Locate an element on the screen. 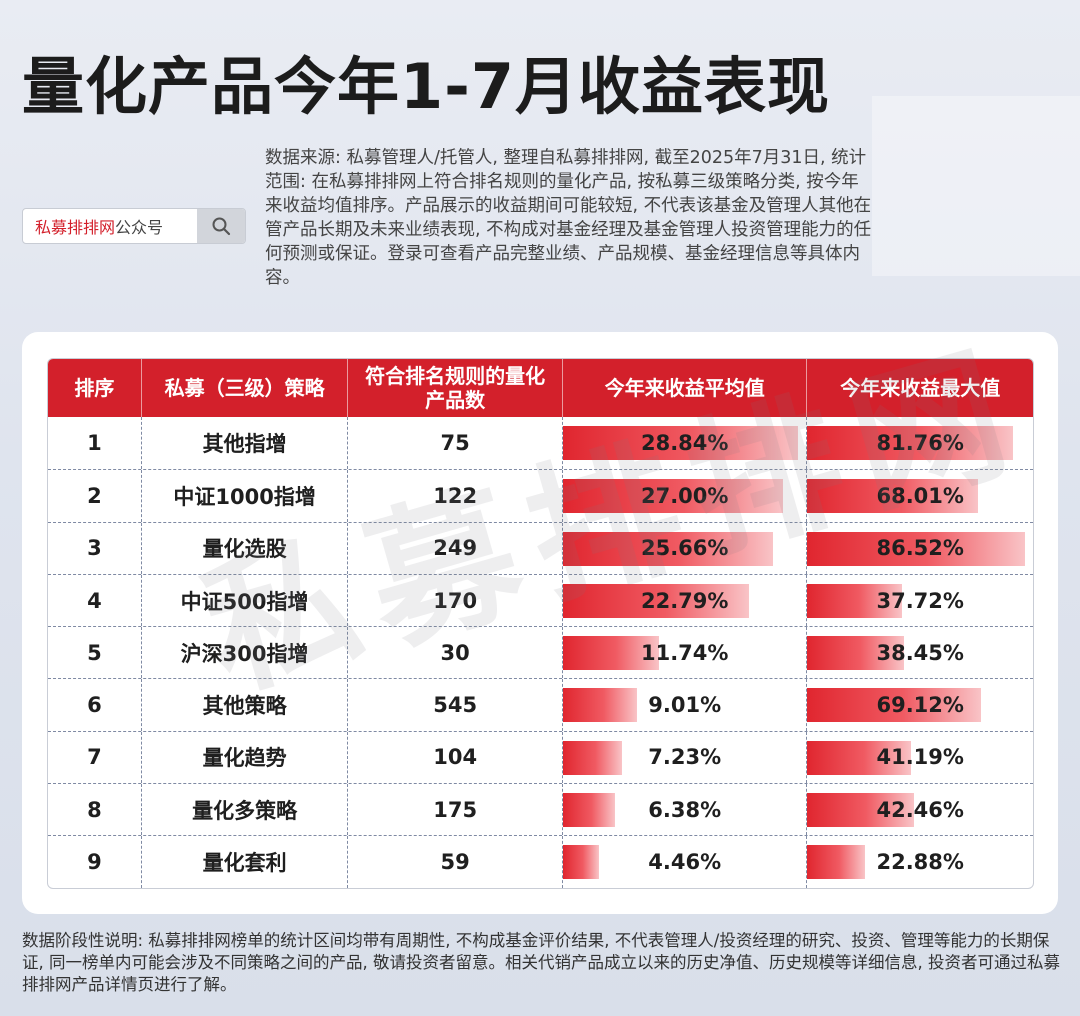 This screenshot has height=1016, width=1080. header-count: 符合排名规则的量化产品数 is located at coordinates (455, 388).